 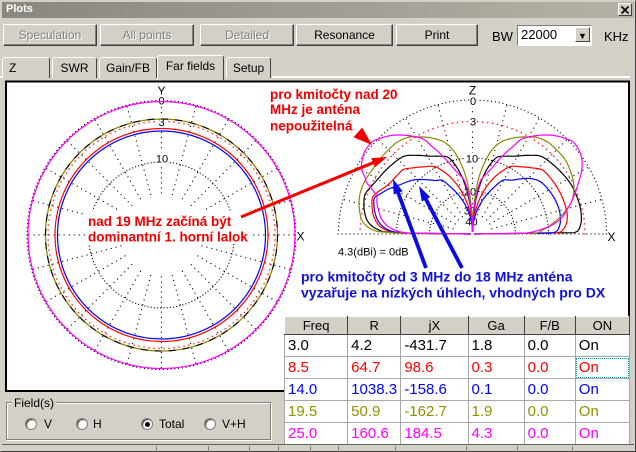 I want to click on svg-text: pro kmitočty nad 20, so click(x=334, y=94).